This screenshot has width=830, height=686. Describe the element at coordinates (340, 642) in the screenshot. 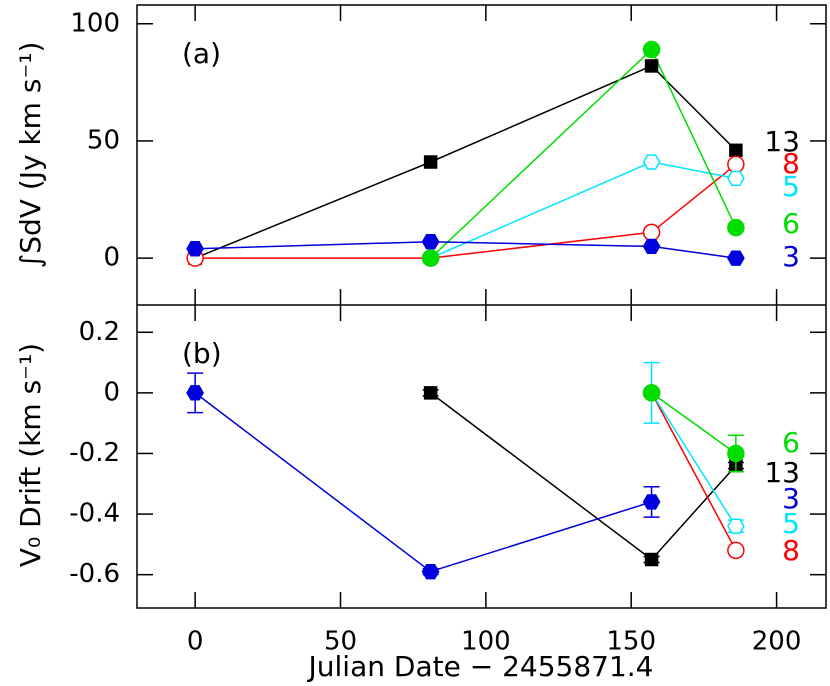

I see `x-tick-label: 50` at that location.